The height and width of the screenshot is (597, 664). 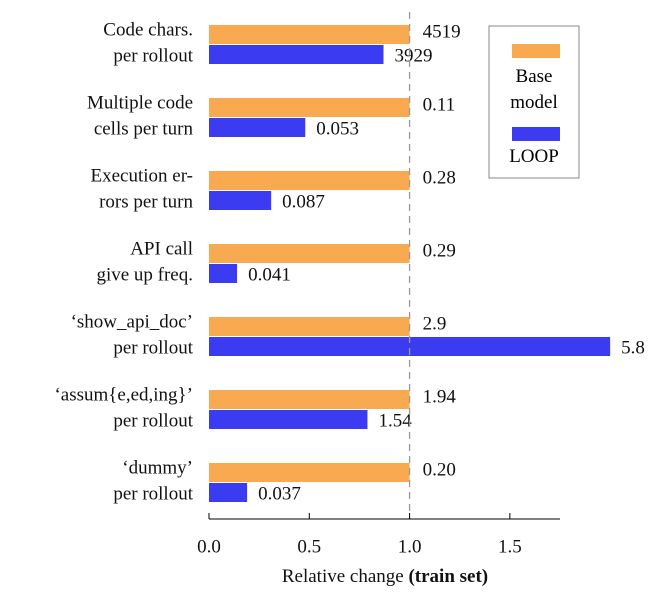 I want to click on y-tick-label: cells per turn, so click(x=144, y=128).